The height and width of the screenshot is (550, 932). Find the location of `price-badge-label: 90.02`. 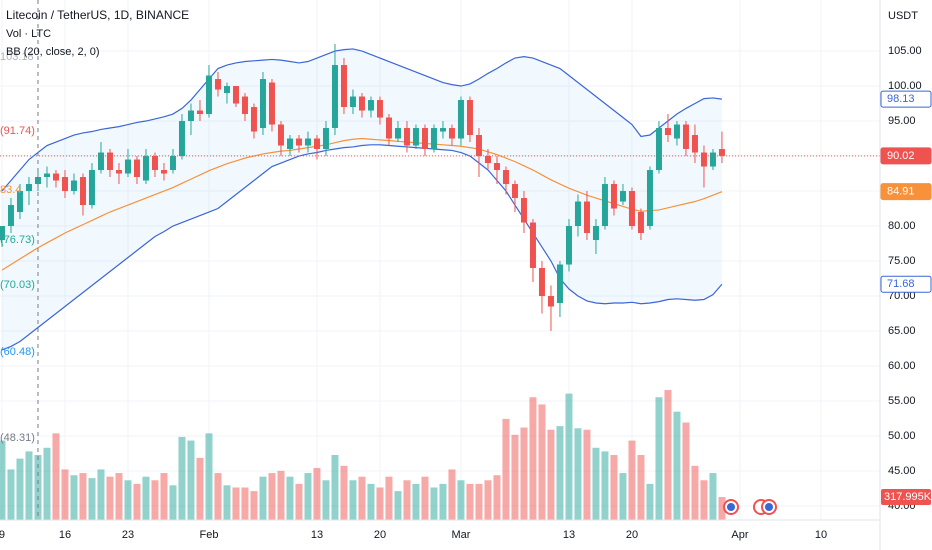

price-badge-label: 90.02 is located at coordinates (901, 156).